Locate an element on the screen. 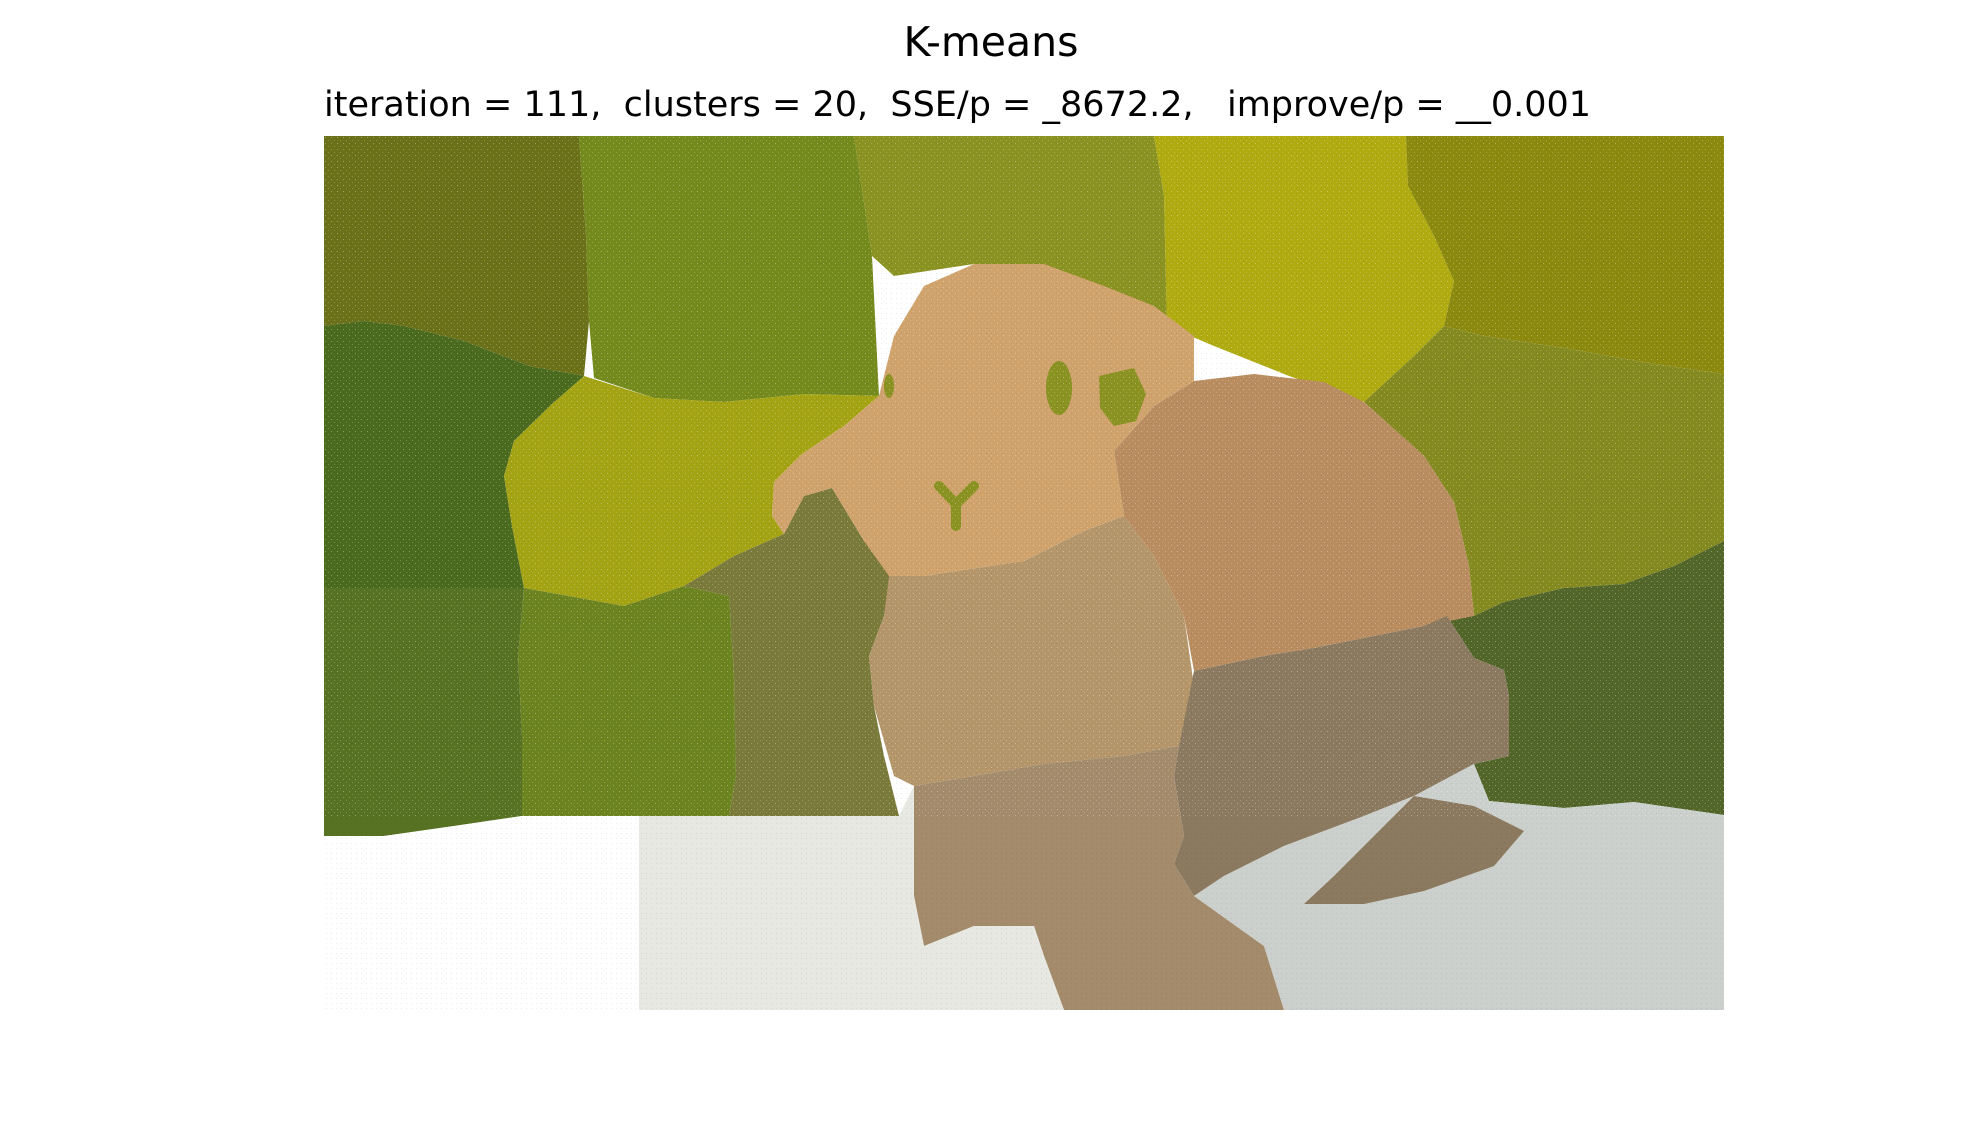 This screenshot has height=1127, width=1982. figure-title: K-means is located at coordinates (991, 42).